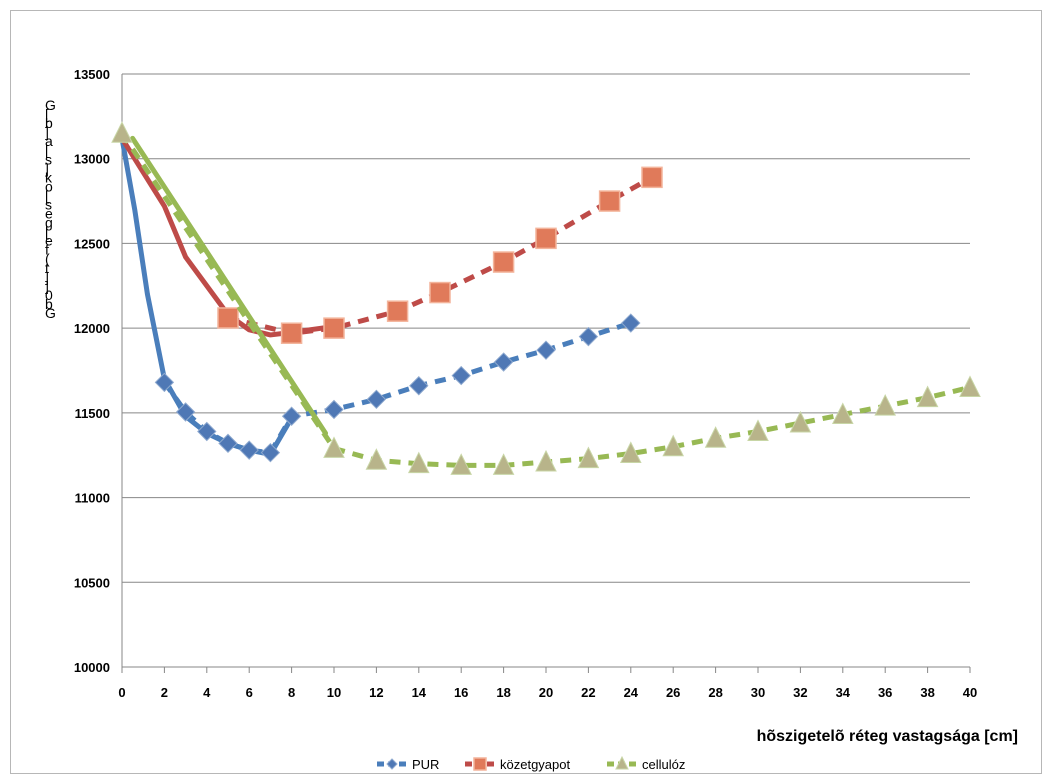 This screenshot has height=784, width=1054. Describe the element at coordinates (673, 692) in the screenshot. I see `x-tick-label: 26` at that location.